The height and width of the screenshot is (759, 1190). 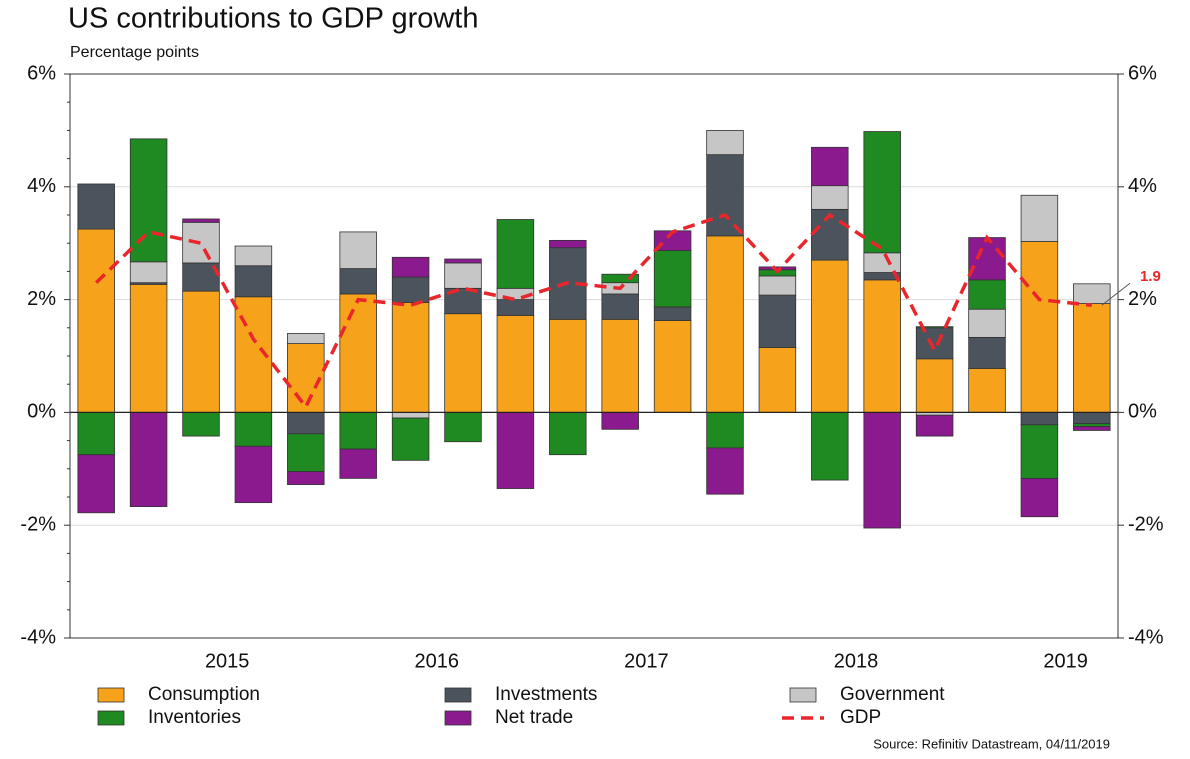 What do you see at coordinates (1146, 637) in the screenshot?
I see `y2-tick-label: -4%` at bounding box center [1146, 637].